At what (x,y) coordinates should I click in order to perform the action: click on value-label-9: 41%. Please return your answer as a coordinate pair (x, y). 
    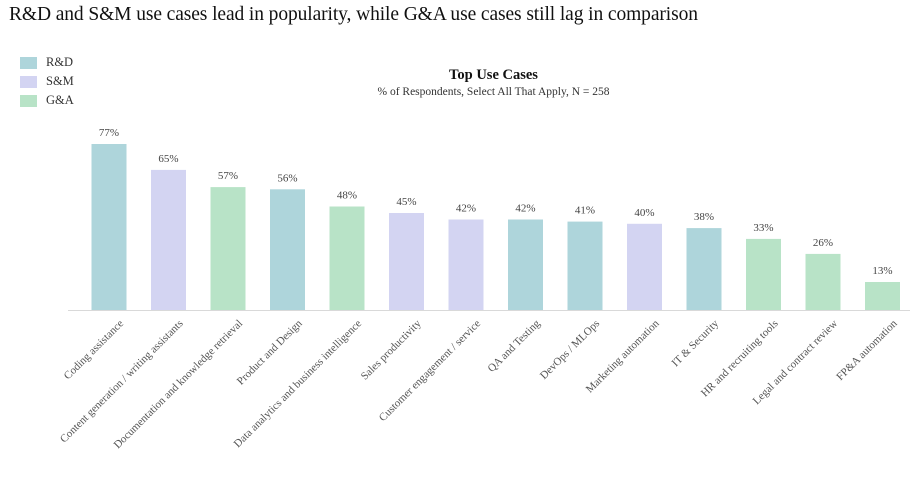
    Looking at the image, I should click on (585, 211).